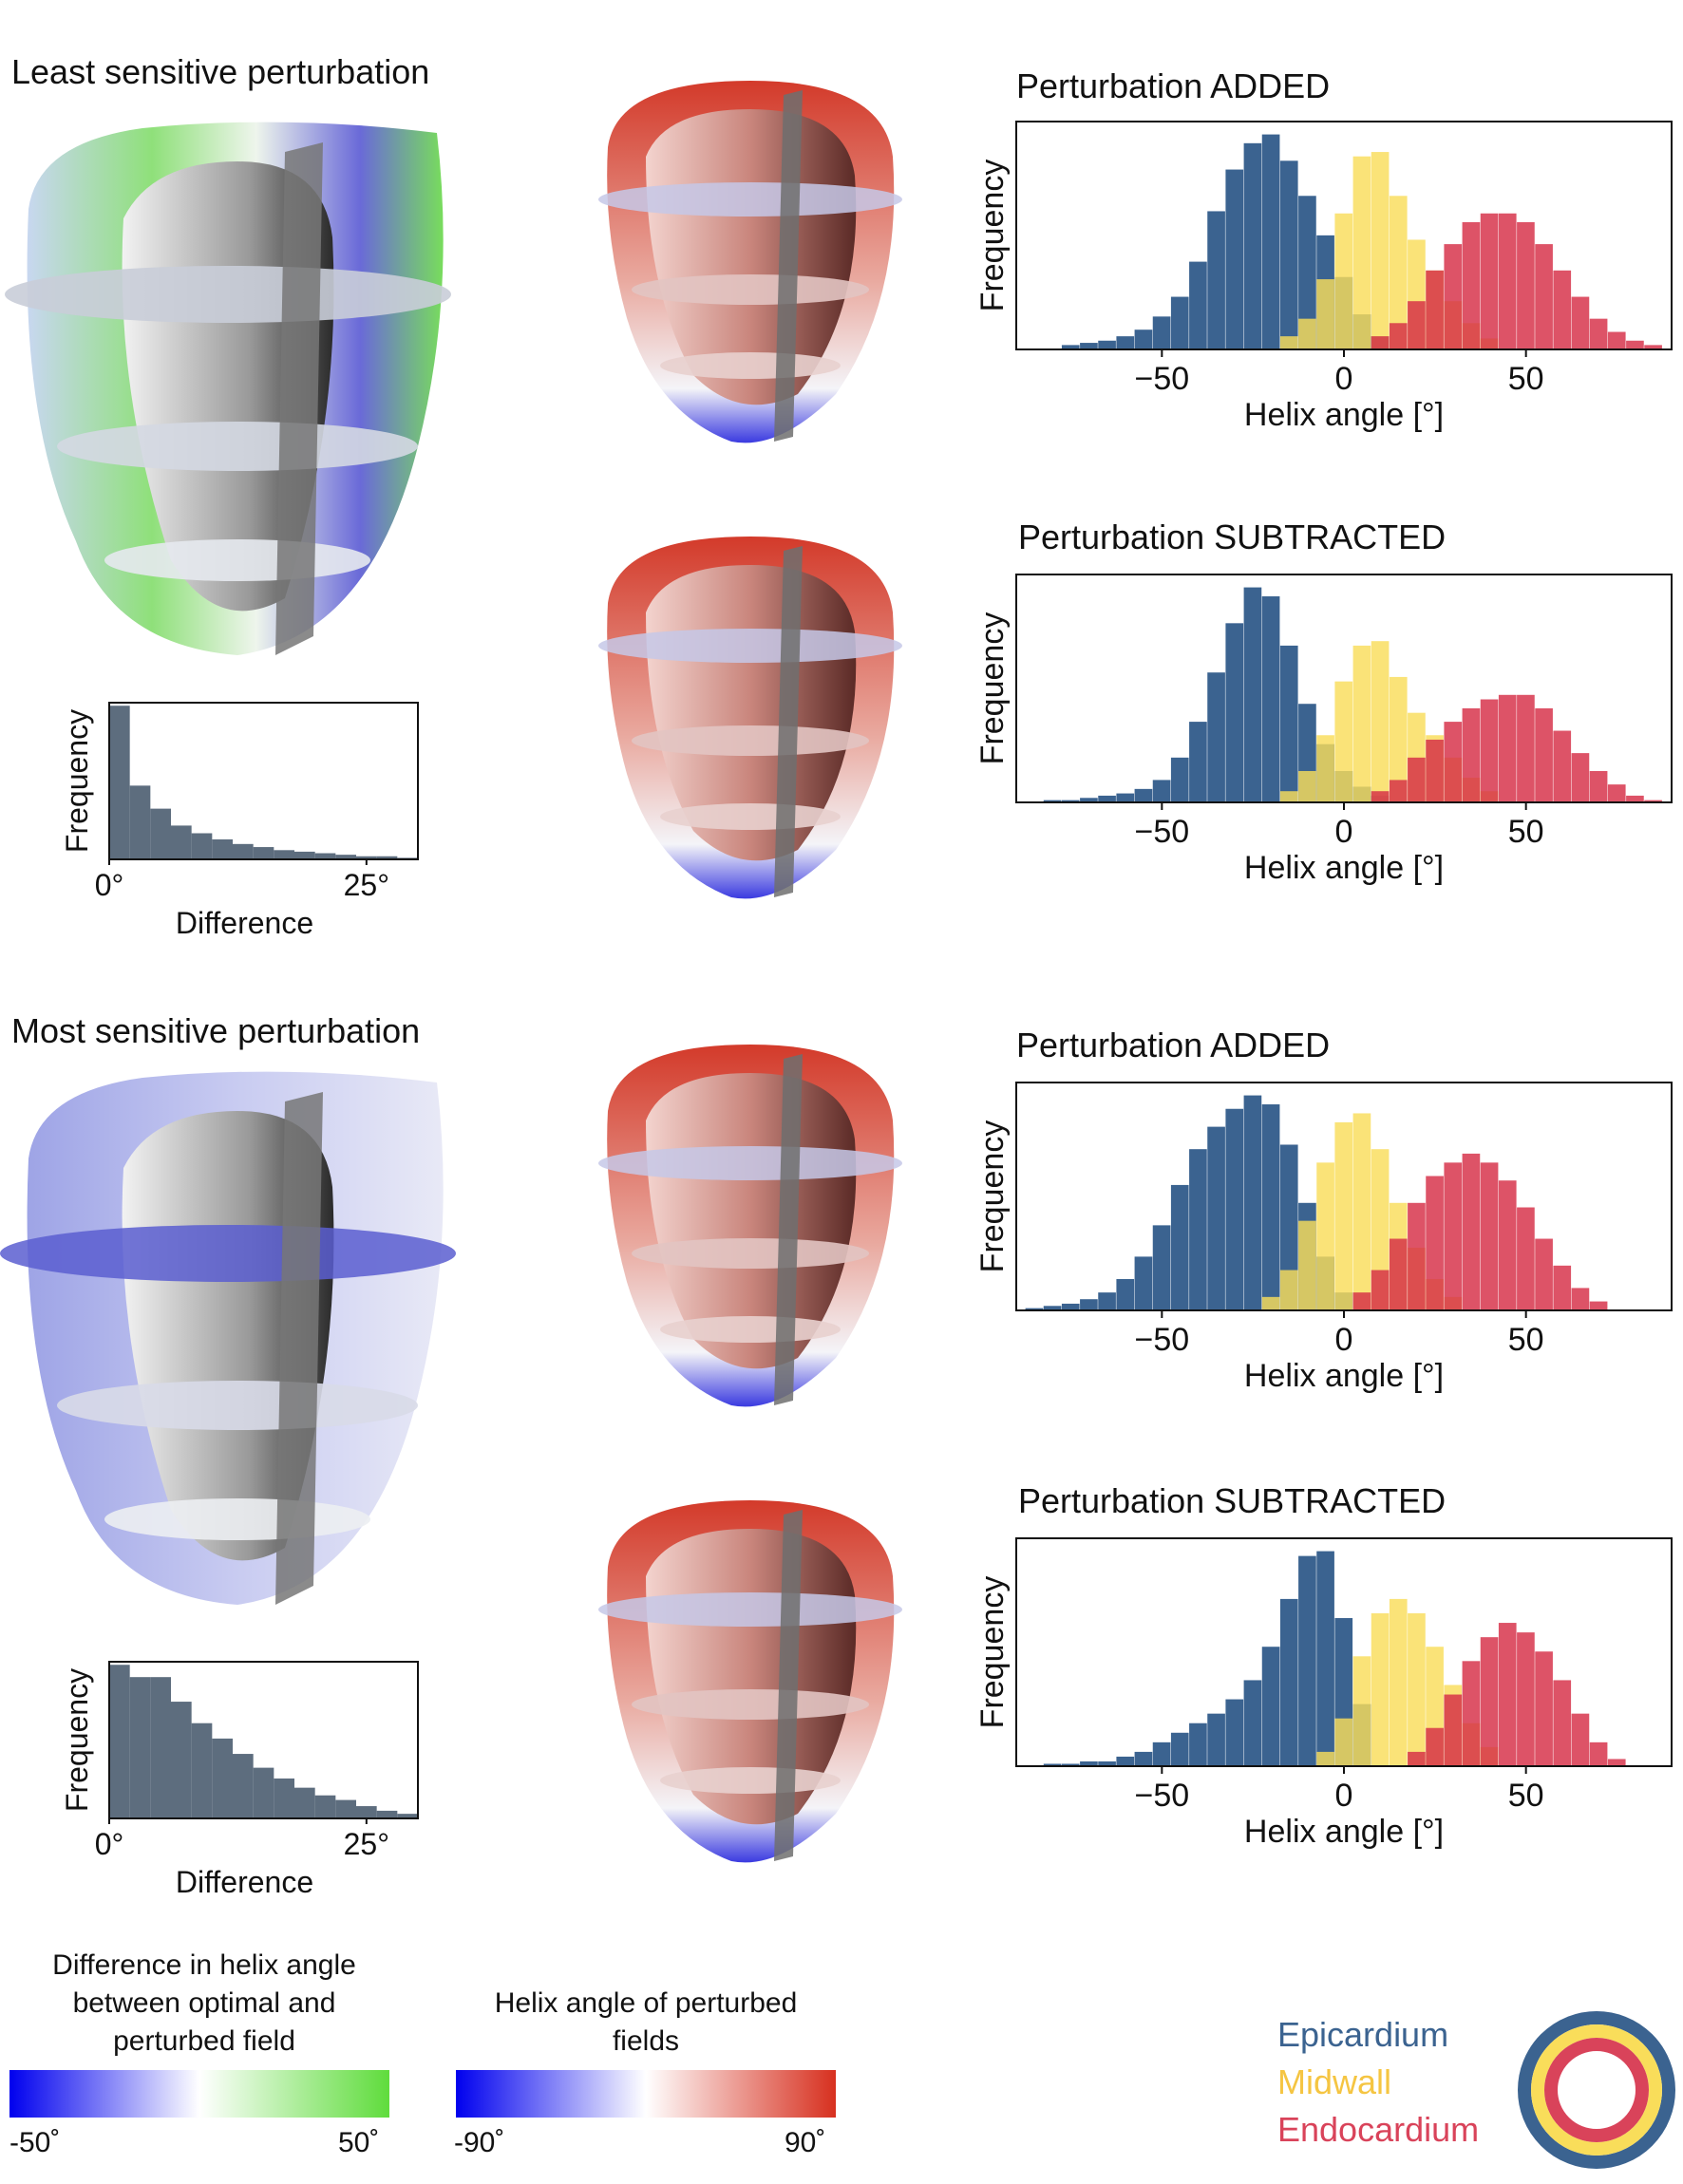 This screenshot has height=2184, width=1683. I want to click on x-tick-label: 0, so click(1344, 379).